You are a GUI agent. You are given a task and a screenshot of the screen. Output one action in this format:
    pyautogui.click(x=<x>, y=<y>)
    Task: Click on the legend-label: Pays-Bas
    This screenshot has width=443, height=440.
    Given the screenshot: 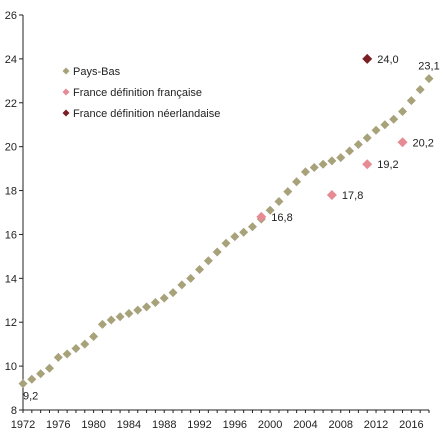 What is the action you would take?
    pyautogui.click(x=97, y=72)
    